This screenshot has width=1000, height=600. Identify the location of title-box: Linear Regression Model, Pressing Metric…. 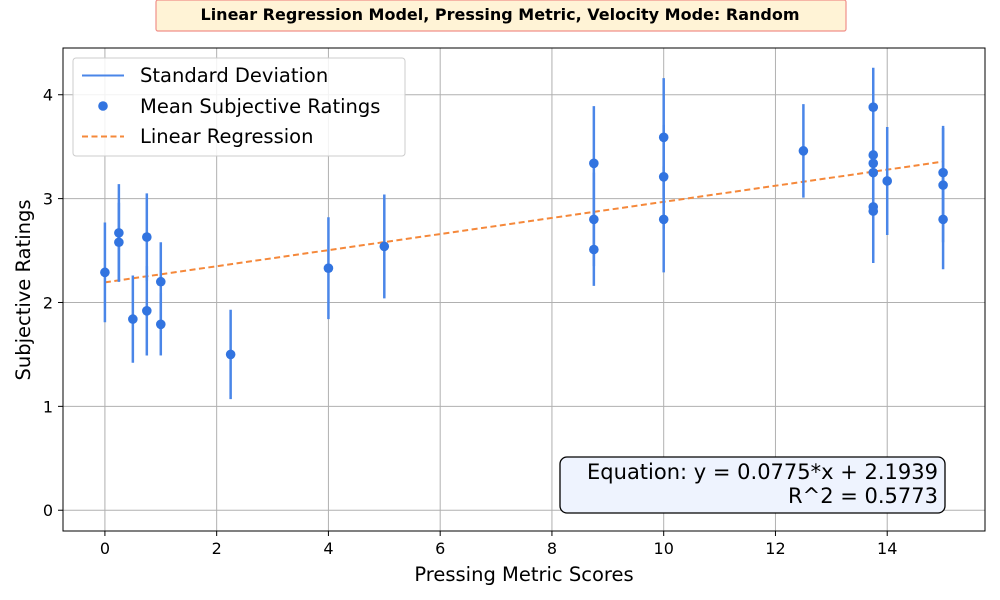
(501, 16).